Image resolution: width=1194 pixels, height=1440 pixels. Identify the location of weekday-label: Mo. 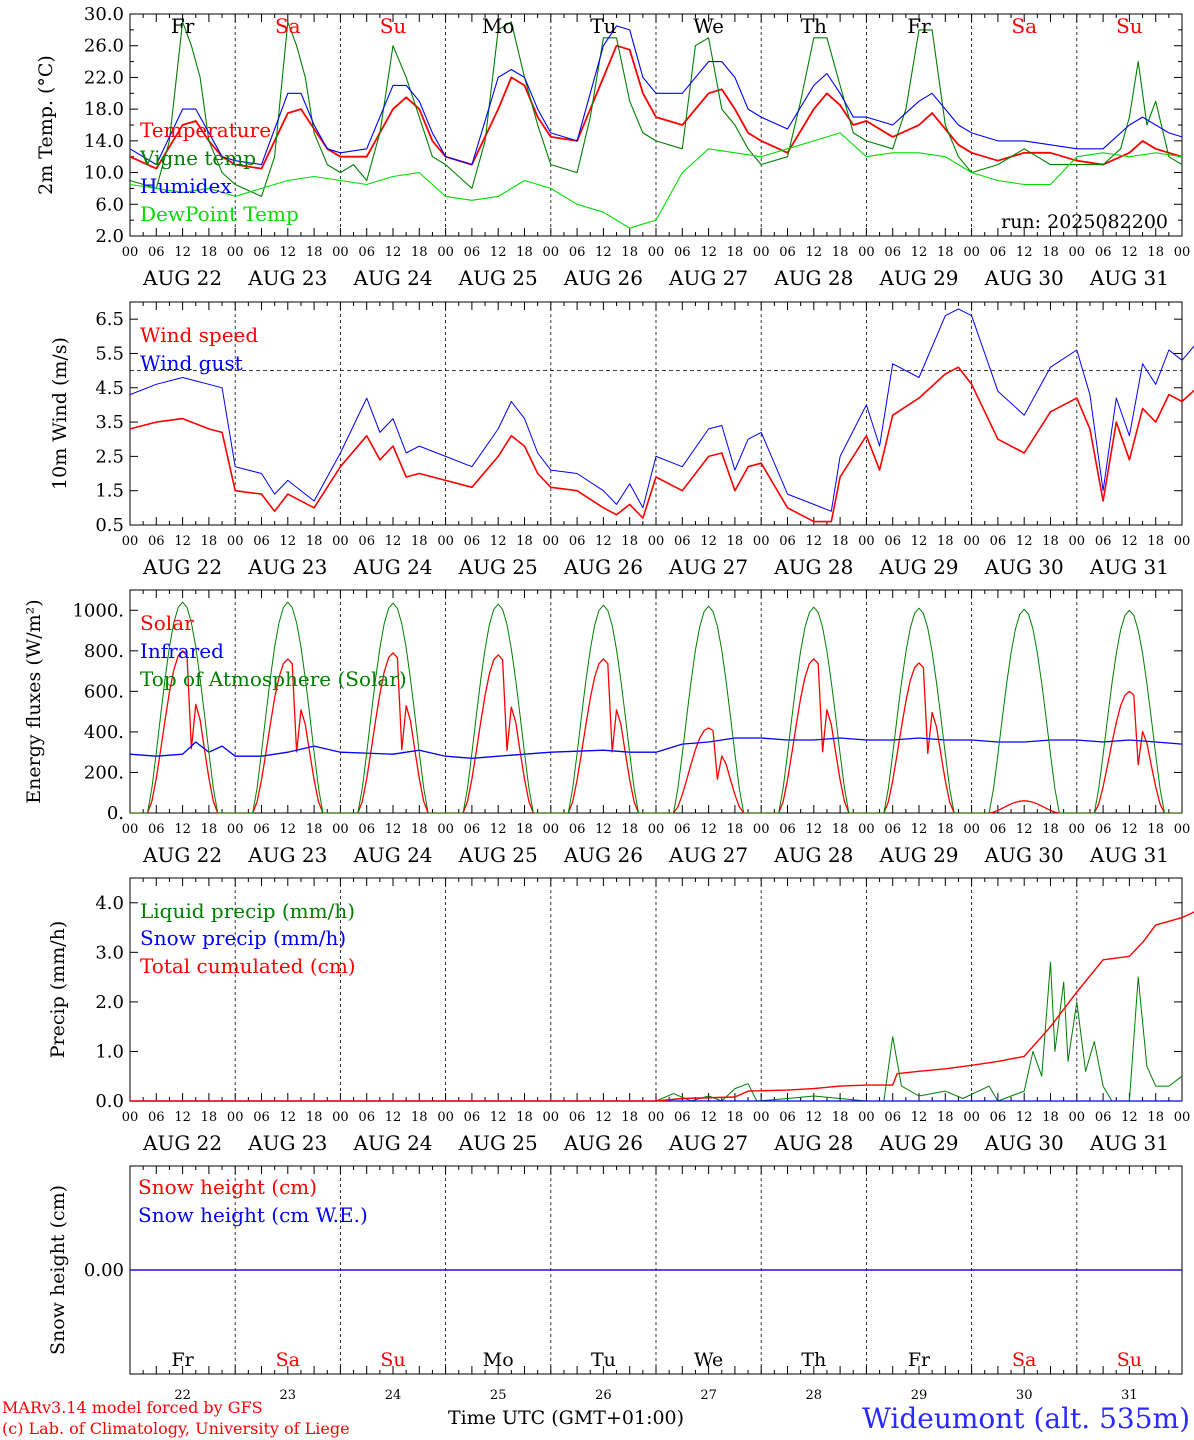
(498, 26).